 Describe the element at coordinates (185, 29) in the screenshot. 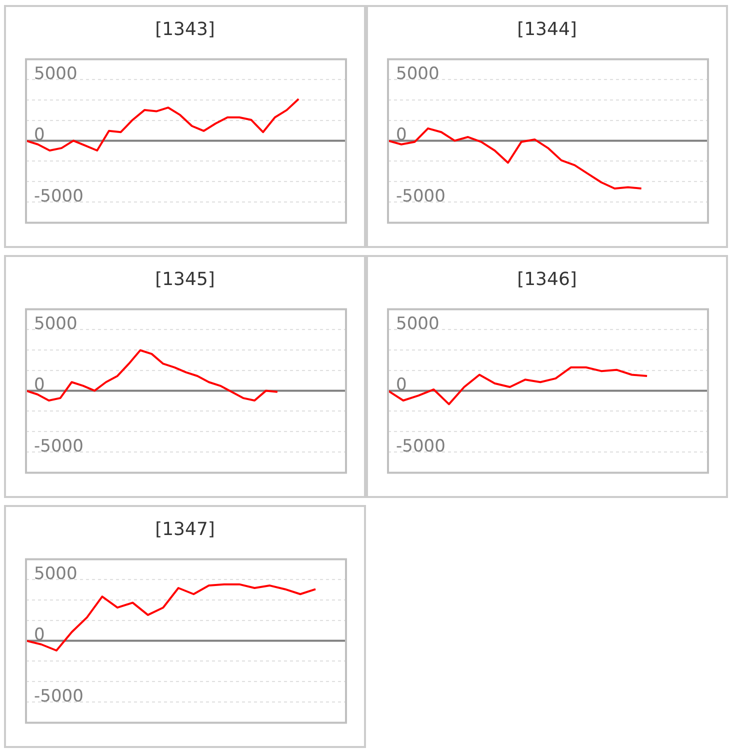

I see `chart-title: [1343]` at that location.